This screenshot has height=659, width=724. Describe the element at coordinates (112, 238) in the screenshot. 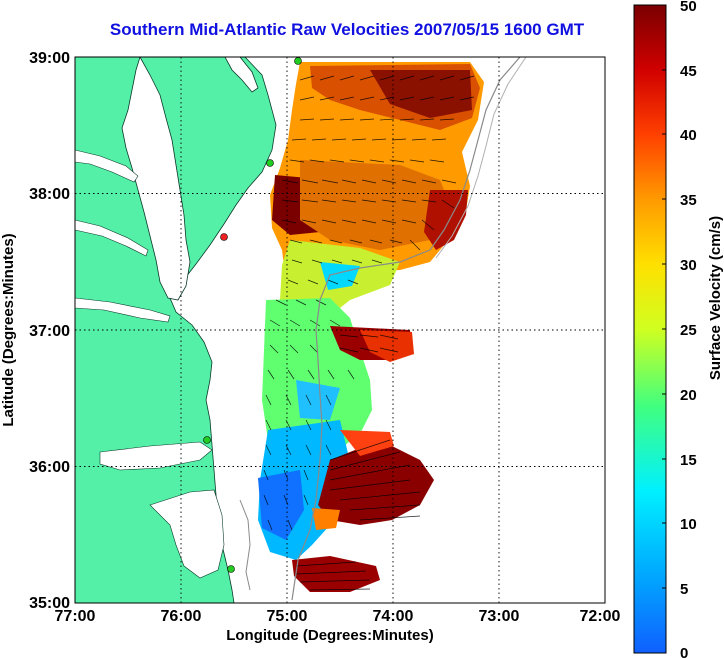

I see `river-rappahannock` at that location.